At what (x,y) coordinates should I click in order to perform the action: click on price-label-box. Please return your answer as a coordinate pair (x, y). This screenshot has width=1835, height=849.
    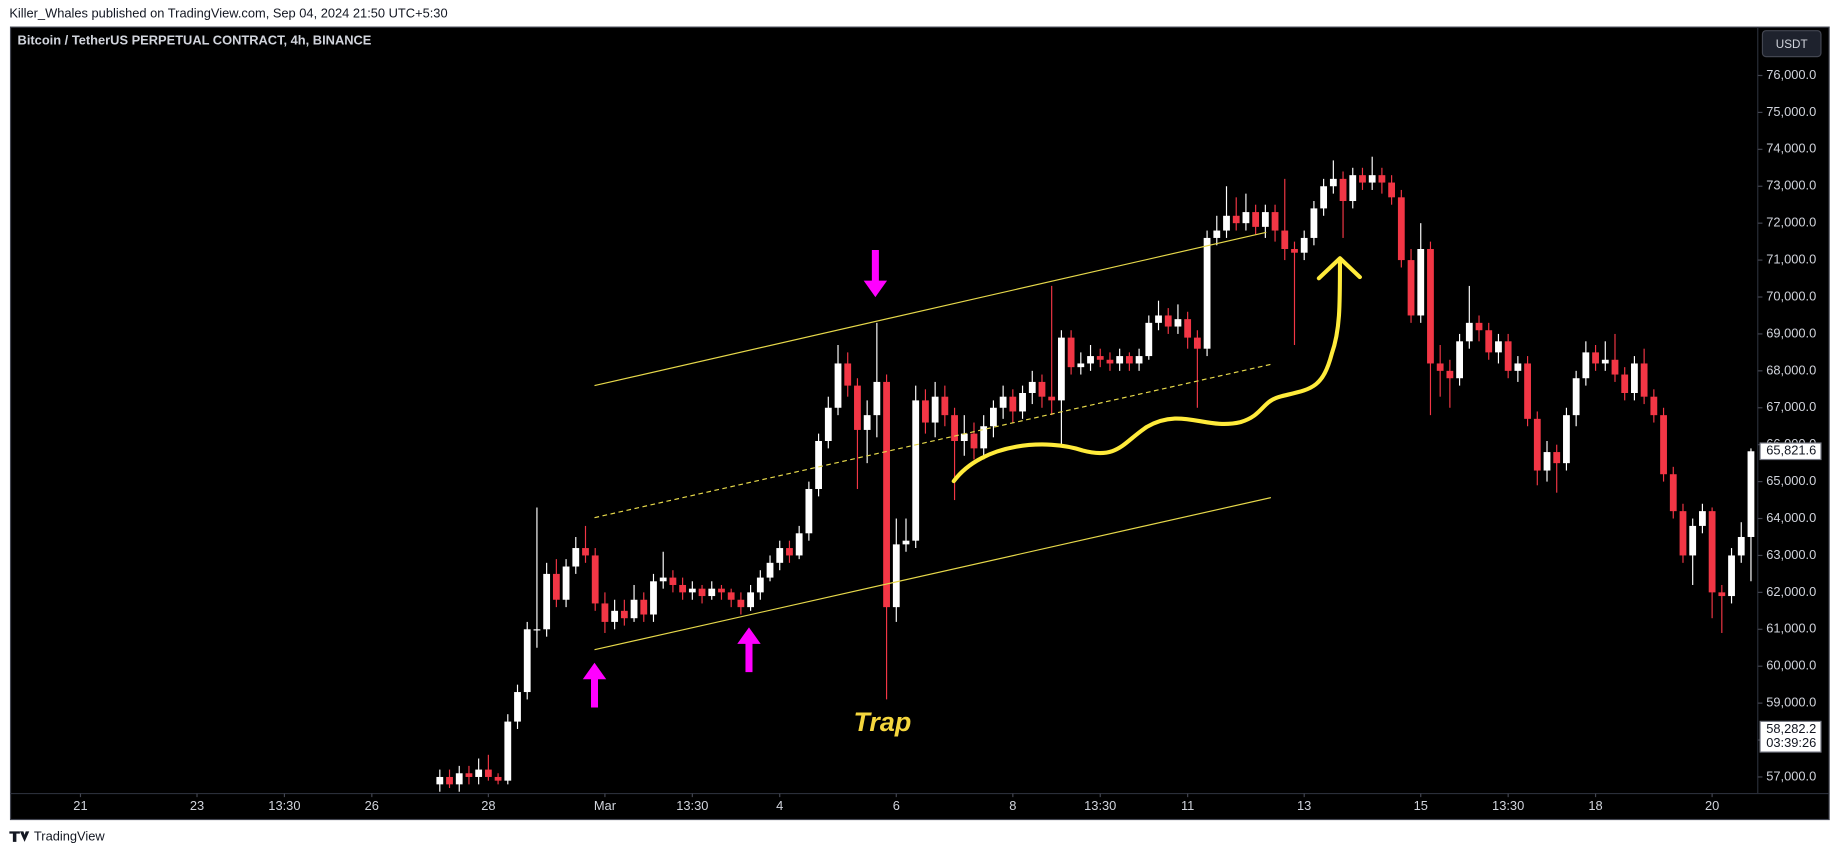
    Looking at the image, I should click on (1790, 736).